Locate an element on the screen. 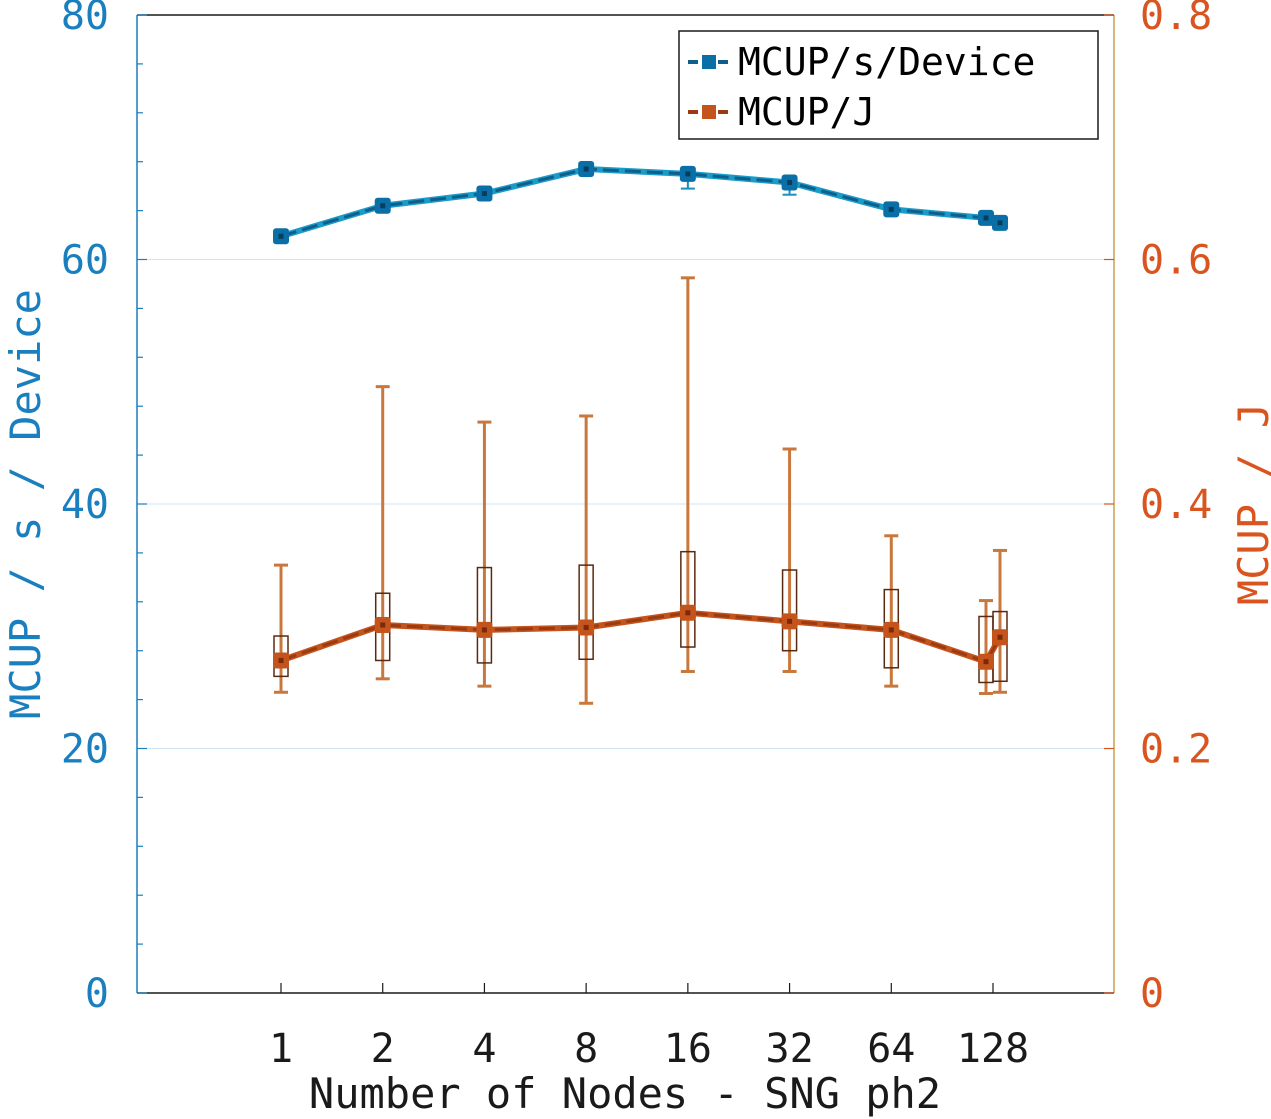 This screenshot has height=1119, width=1271. x-axis-title: Number of Nodes - SNG ph2 is located at coordinates (625, 1093).